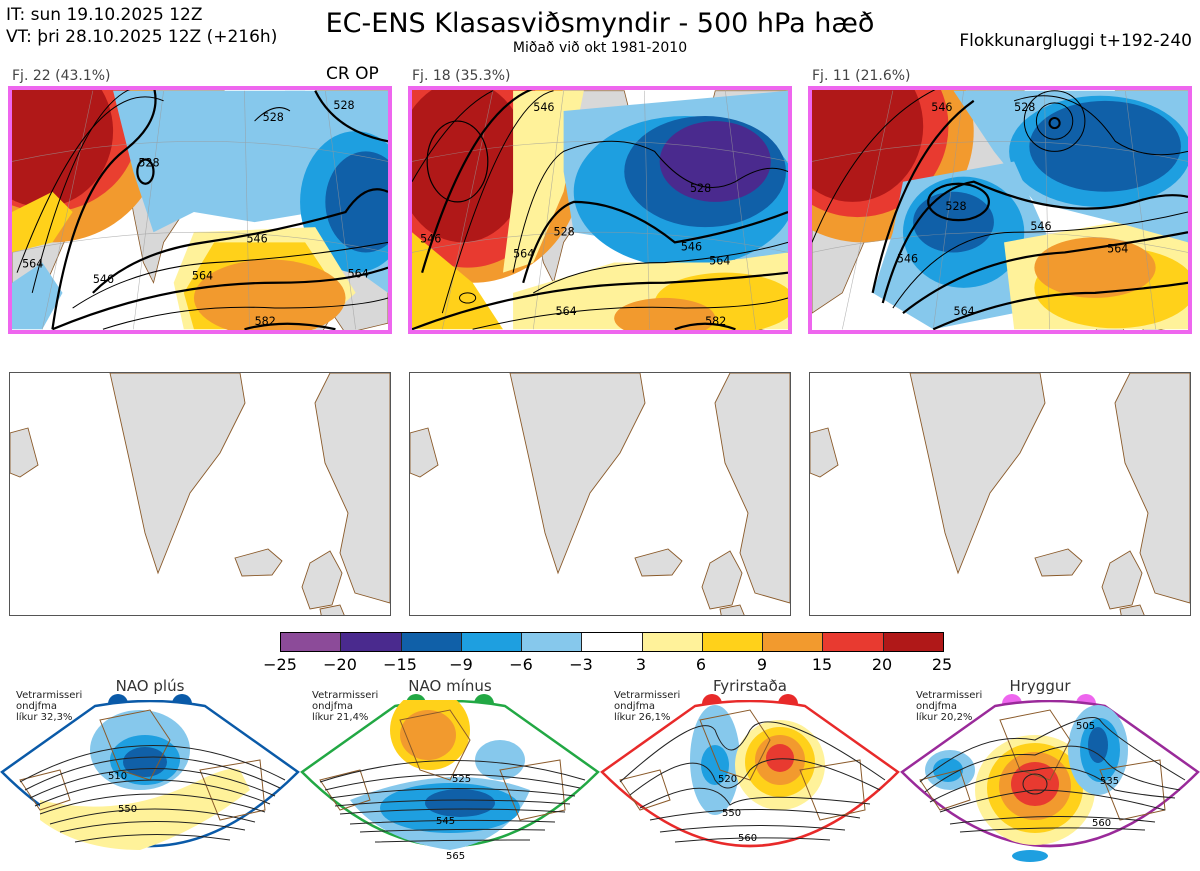 The height and width of the screenshot is (871, 1200). Describe the element at coordinates (345, 706) in the screenshot. I see `regime-2-info: Vetrarmisseri ondjfma líkur 21,4%` at that location.